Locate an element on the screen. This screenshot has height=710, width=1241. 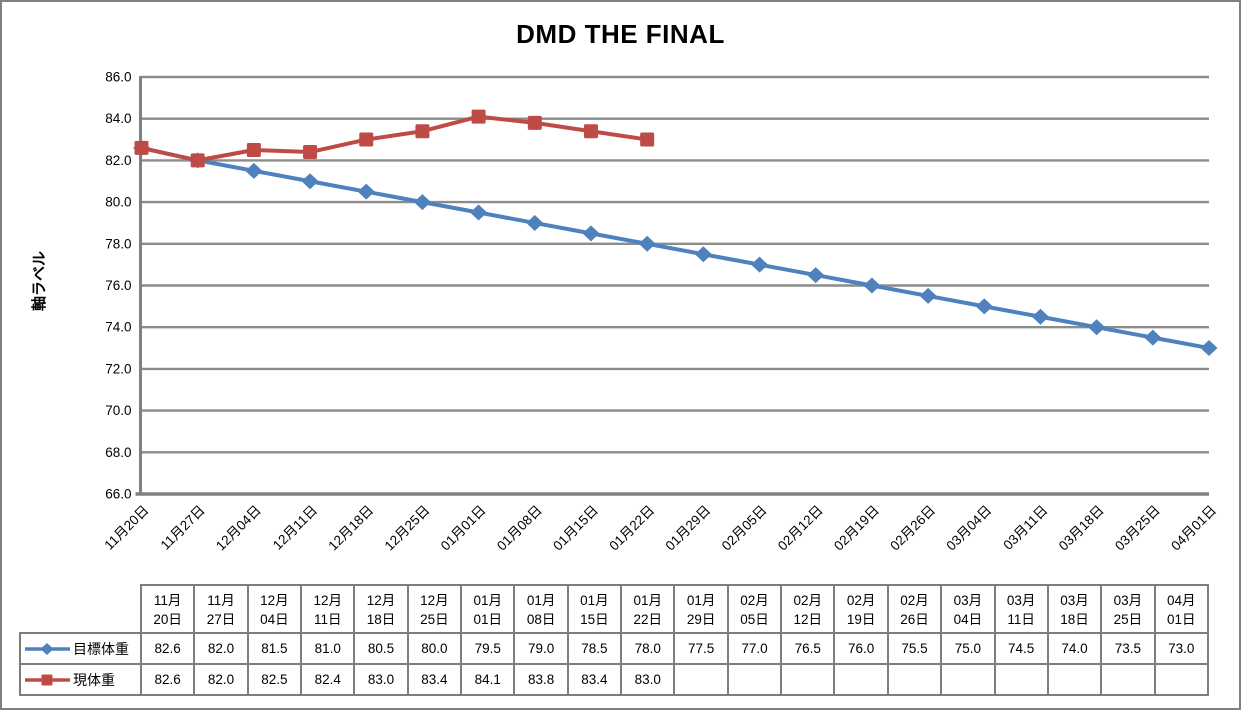
series-name: 目標体重 is located at coordinates (101, 648).